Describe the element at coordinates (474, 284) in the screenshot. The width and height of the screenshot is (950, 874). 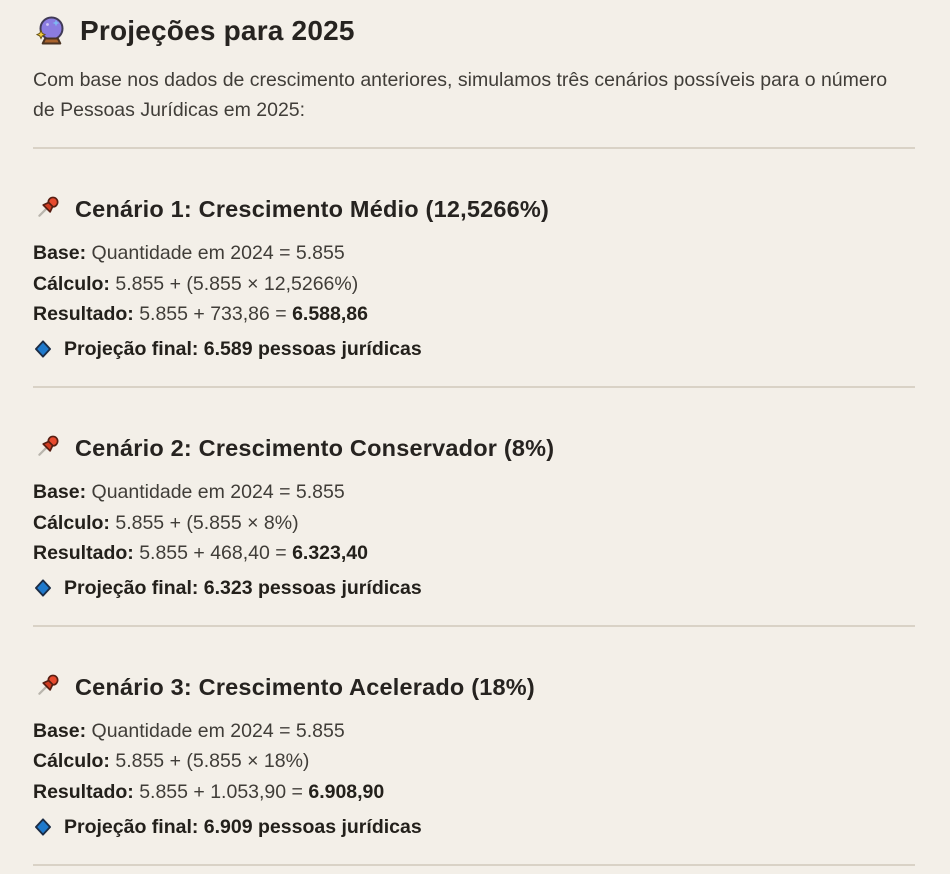
I see `calc-line: Cálculo: 5.855 + (5.855 × 12,5266%)` at that location.